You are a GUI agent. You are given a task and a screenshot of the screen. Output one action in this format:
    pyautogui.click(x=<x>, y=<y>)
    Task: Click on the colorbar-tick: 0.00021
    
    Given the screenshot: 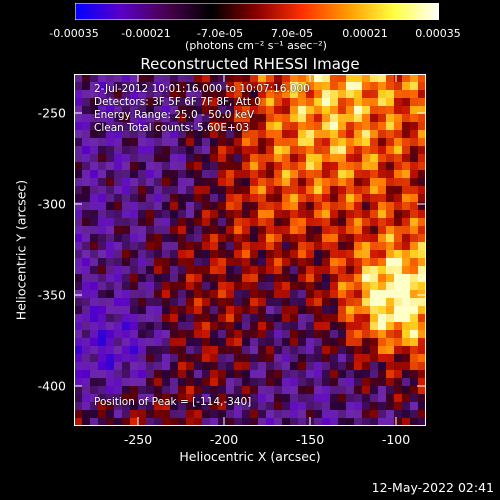 What is the action you would take?
    pyautogui.click(x=365, y=33)
    